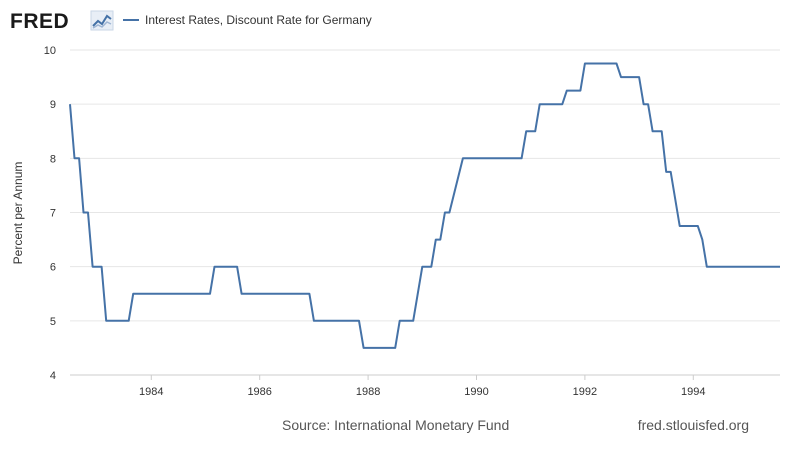 The image size is (800, 450). What do you see at coordinates (50, 51) in the screenshot?
I see `y-tick-label: 10` at bounding box center [50, 51].